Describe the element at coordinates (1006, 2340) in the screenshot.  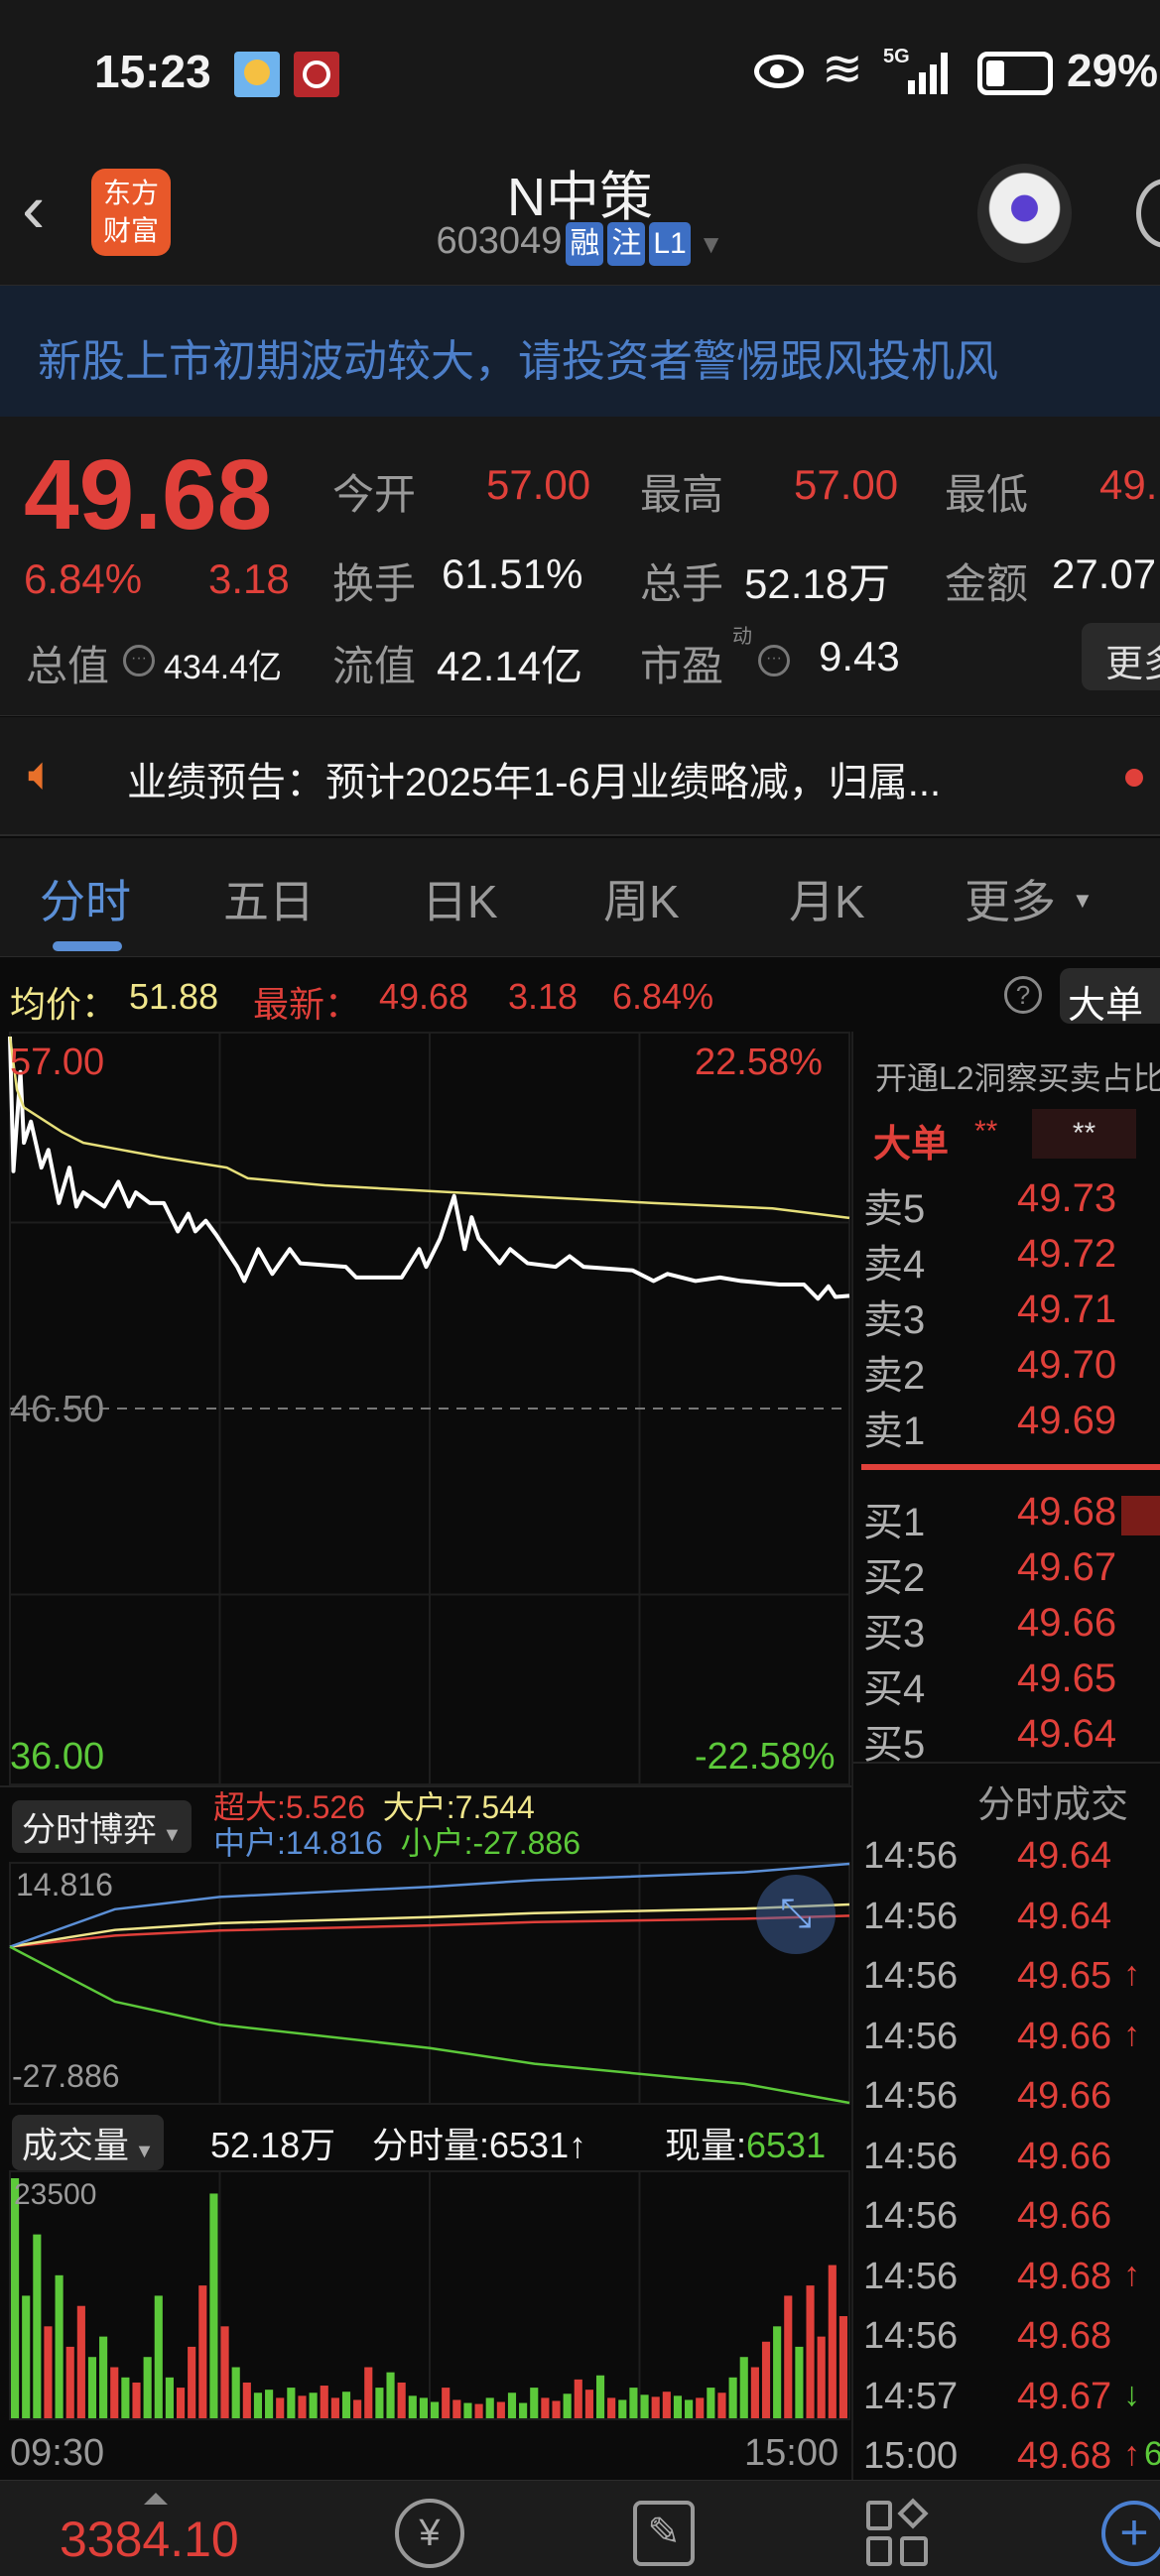
I see `trade-row: 14:56 49.68` at that location.